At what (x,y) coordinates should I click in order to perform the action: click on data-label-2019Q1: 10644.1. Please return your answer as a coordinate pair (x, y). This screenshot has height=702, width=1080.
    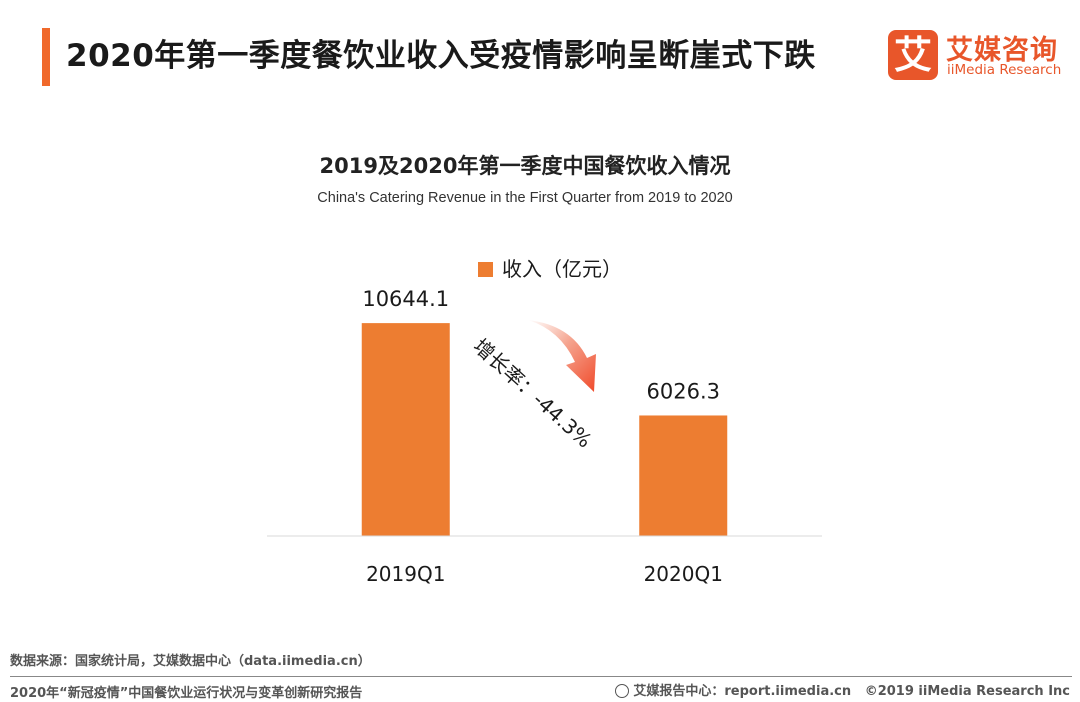
    Looking at the image, I should click on (405, 299).